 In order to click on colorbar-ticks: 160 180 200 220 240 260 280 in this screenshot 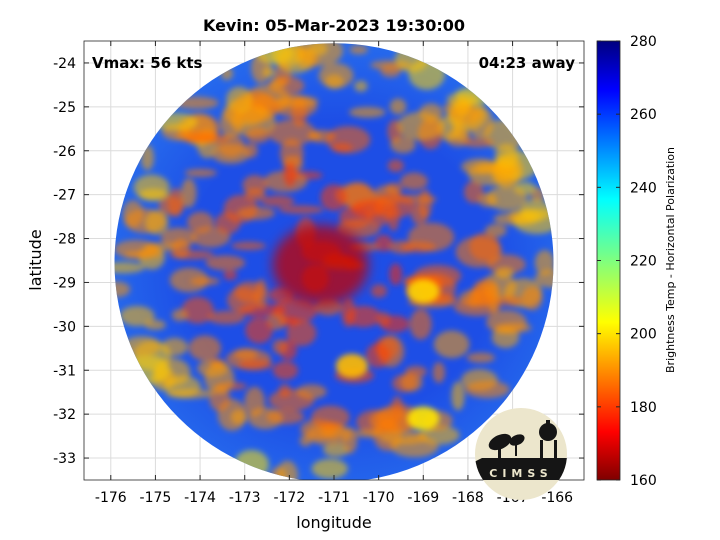, I will do `click(627, 261)`.